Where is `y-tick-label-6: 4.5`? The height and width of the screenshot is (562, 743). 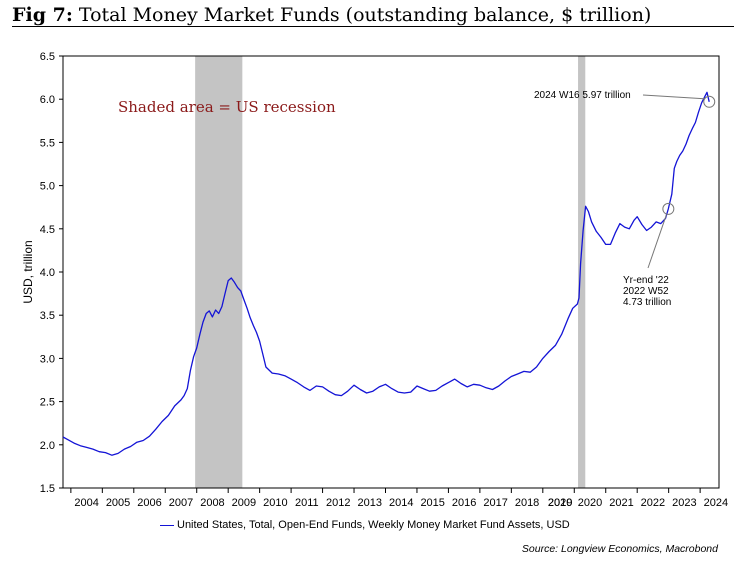 y-tick-label-6: 4.5 is located at coordinates (47, 230).